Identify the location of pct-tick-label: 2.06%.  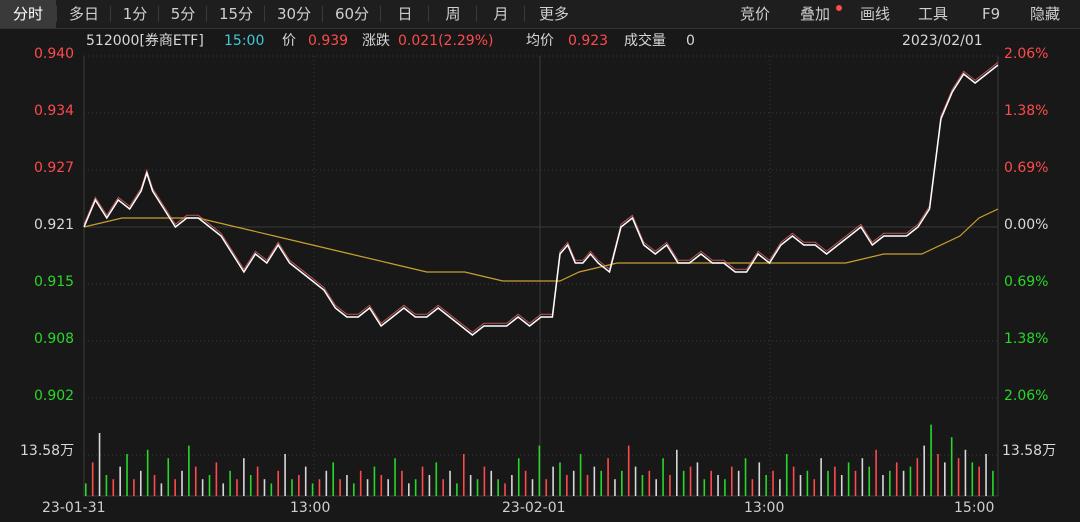
(1026, 54).